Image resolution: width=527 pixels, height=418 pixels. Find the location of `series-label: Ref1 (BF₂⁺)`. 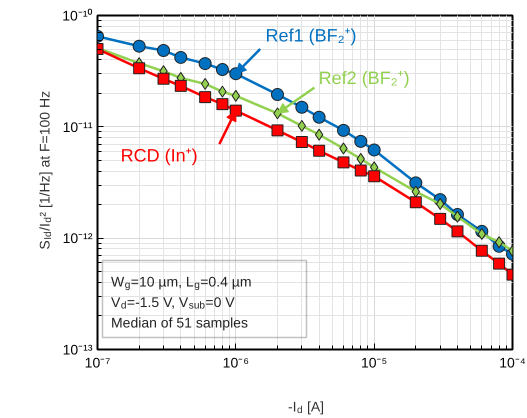

series-label: Ref1 (BF₂⁺) is located at coordinates (311, 36).